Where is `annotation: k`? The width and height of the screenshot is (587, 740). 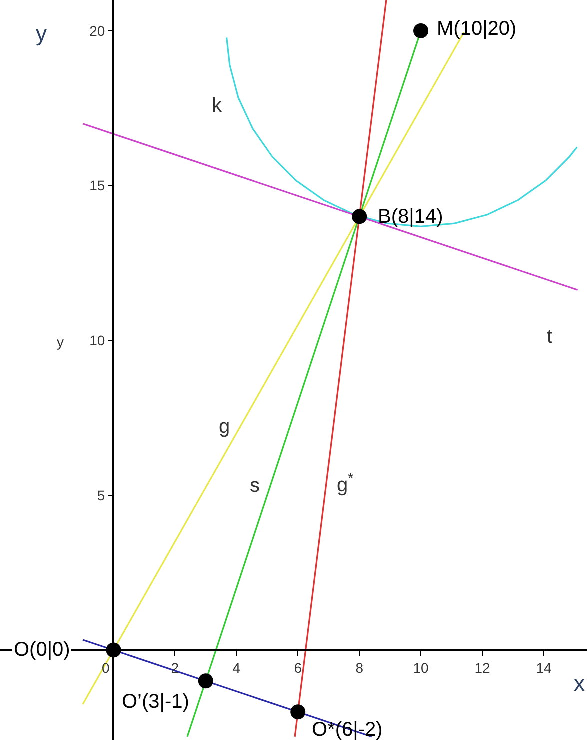
annotation: k is located at coordinates (217, 106).